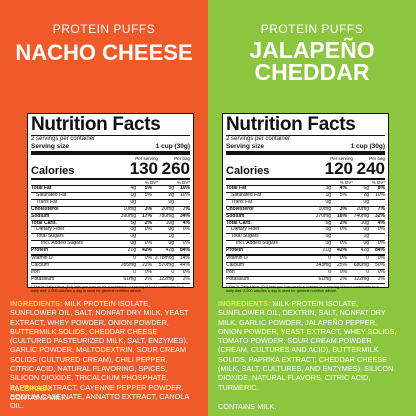 The width and height of the screenshot is (416, 416). What do you see at coordinates (164, 258) in the screenshot?
I see `amount-per-bag: 2.78mcg` at bounding box center [164, 258].